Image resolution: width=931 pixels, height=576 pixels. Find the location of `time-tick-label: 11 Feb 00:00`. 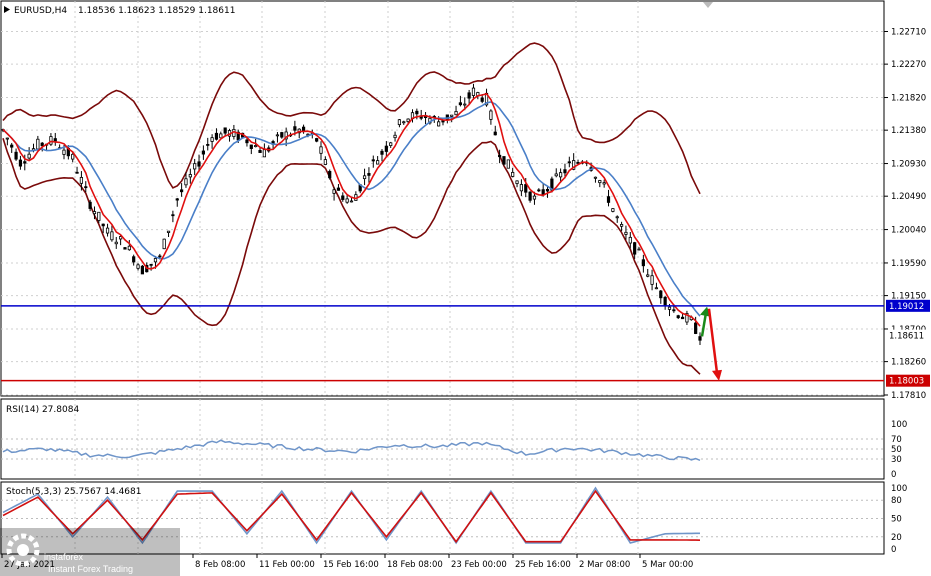

time-tick-label: 11 Feb 00:00 is located at coordinates (287, 565).